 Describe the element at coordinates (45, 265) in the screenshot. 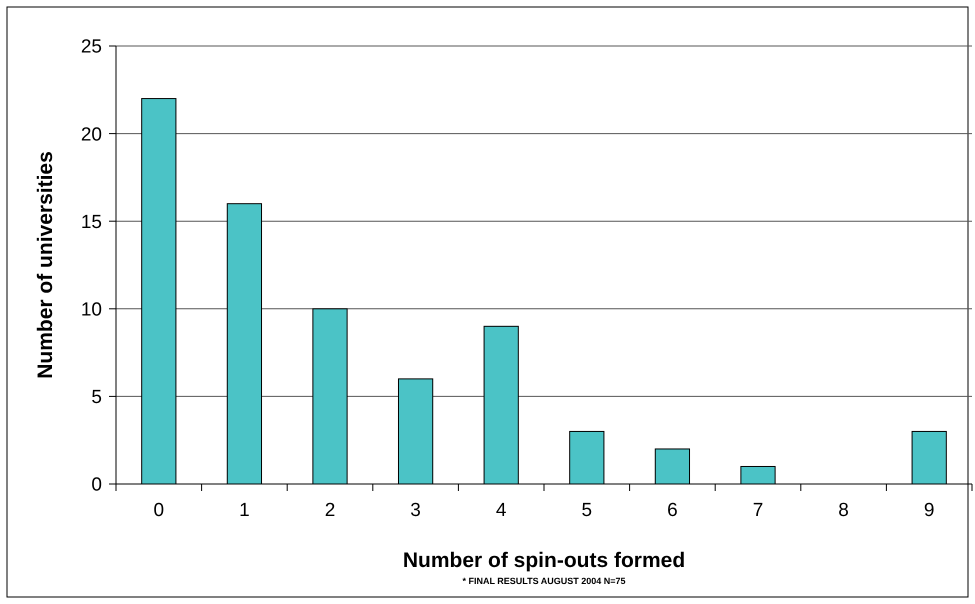

I see `y-axis-title: Number of universities` at that location.